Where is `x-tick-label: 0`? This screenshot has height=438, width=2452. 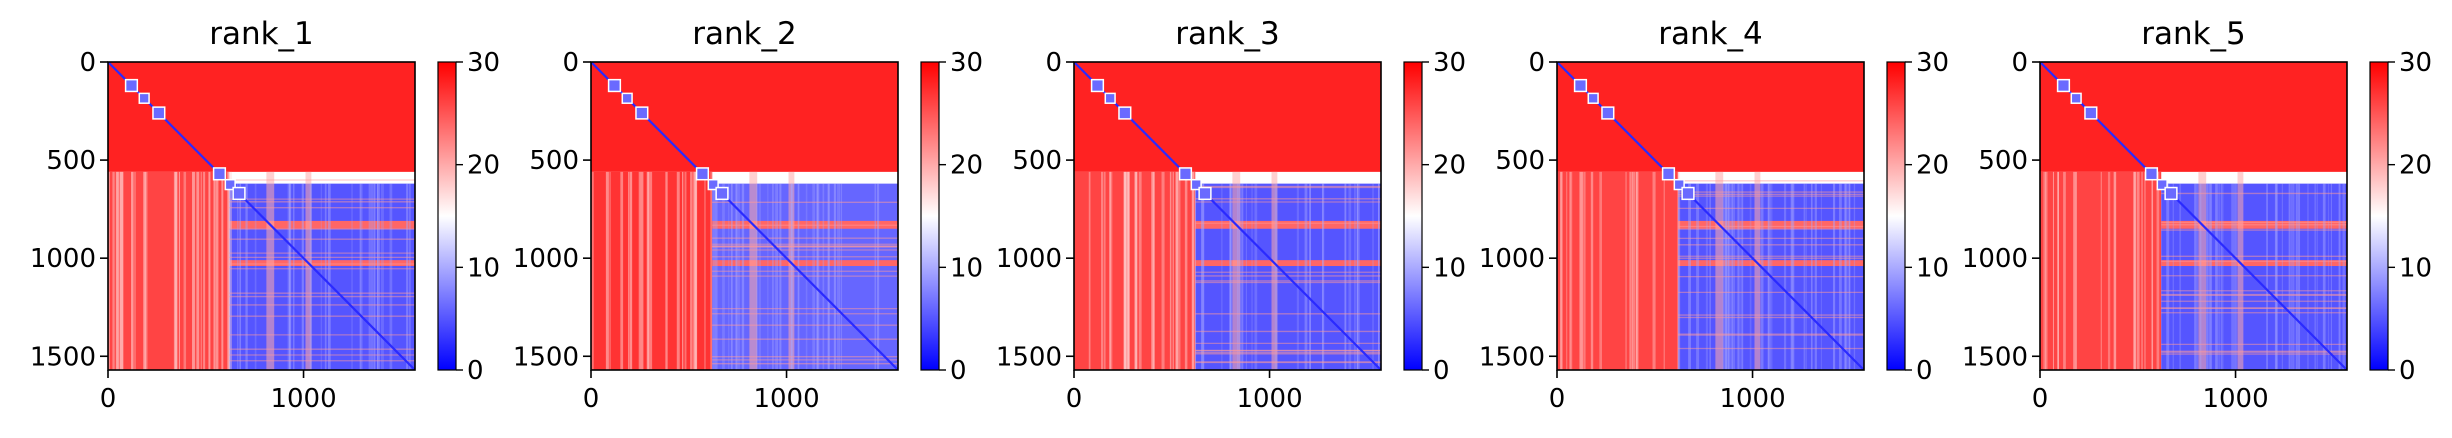
x-tick-label: 0 is located at coordinates (2040, 399).